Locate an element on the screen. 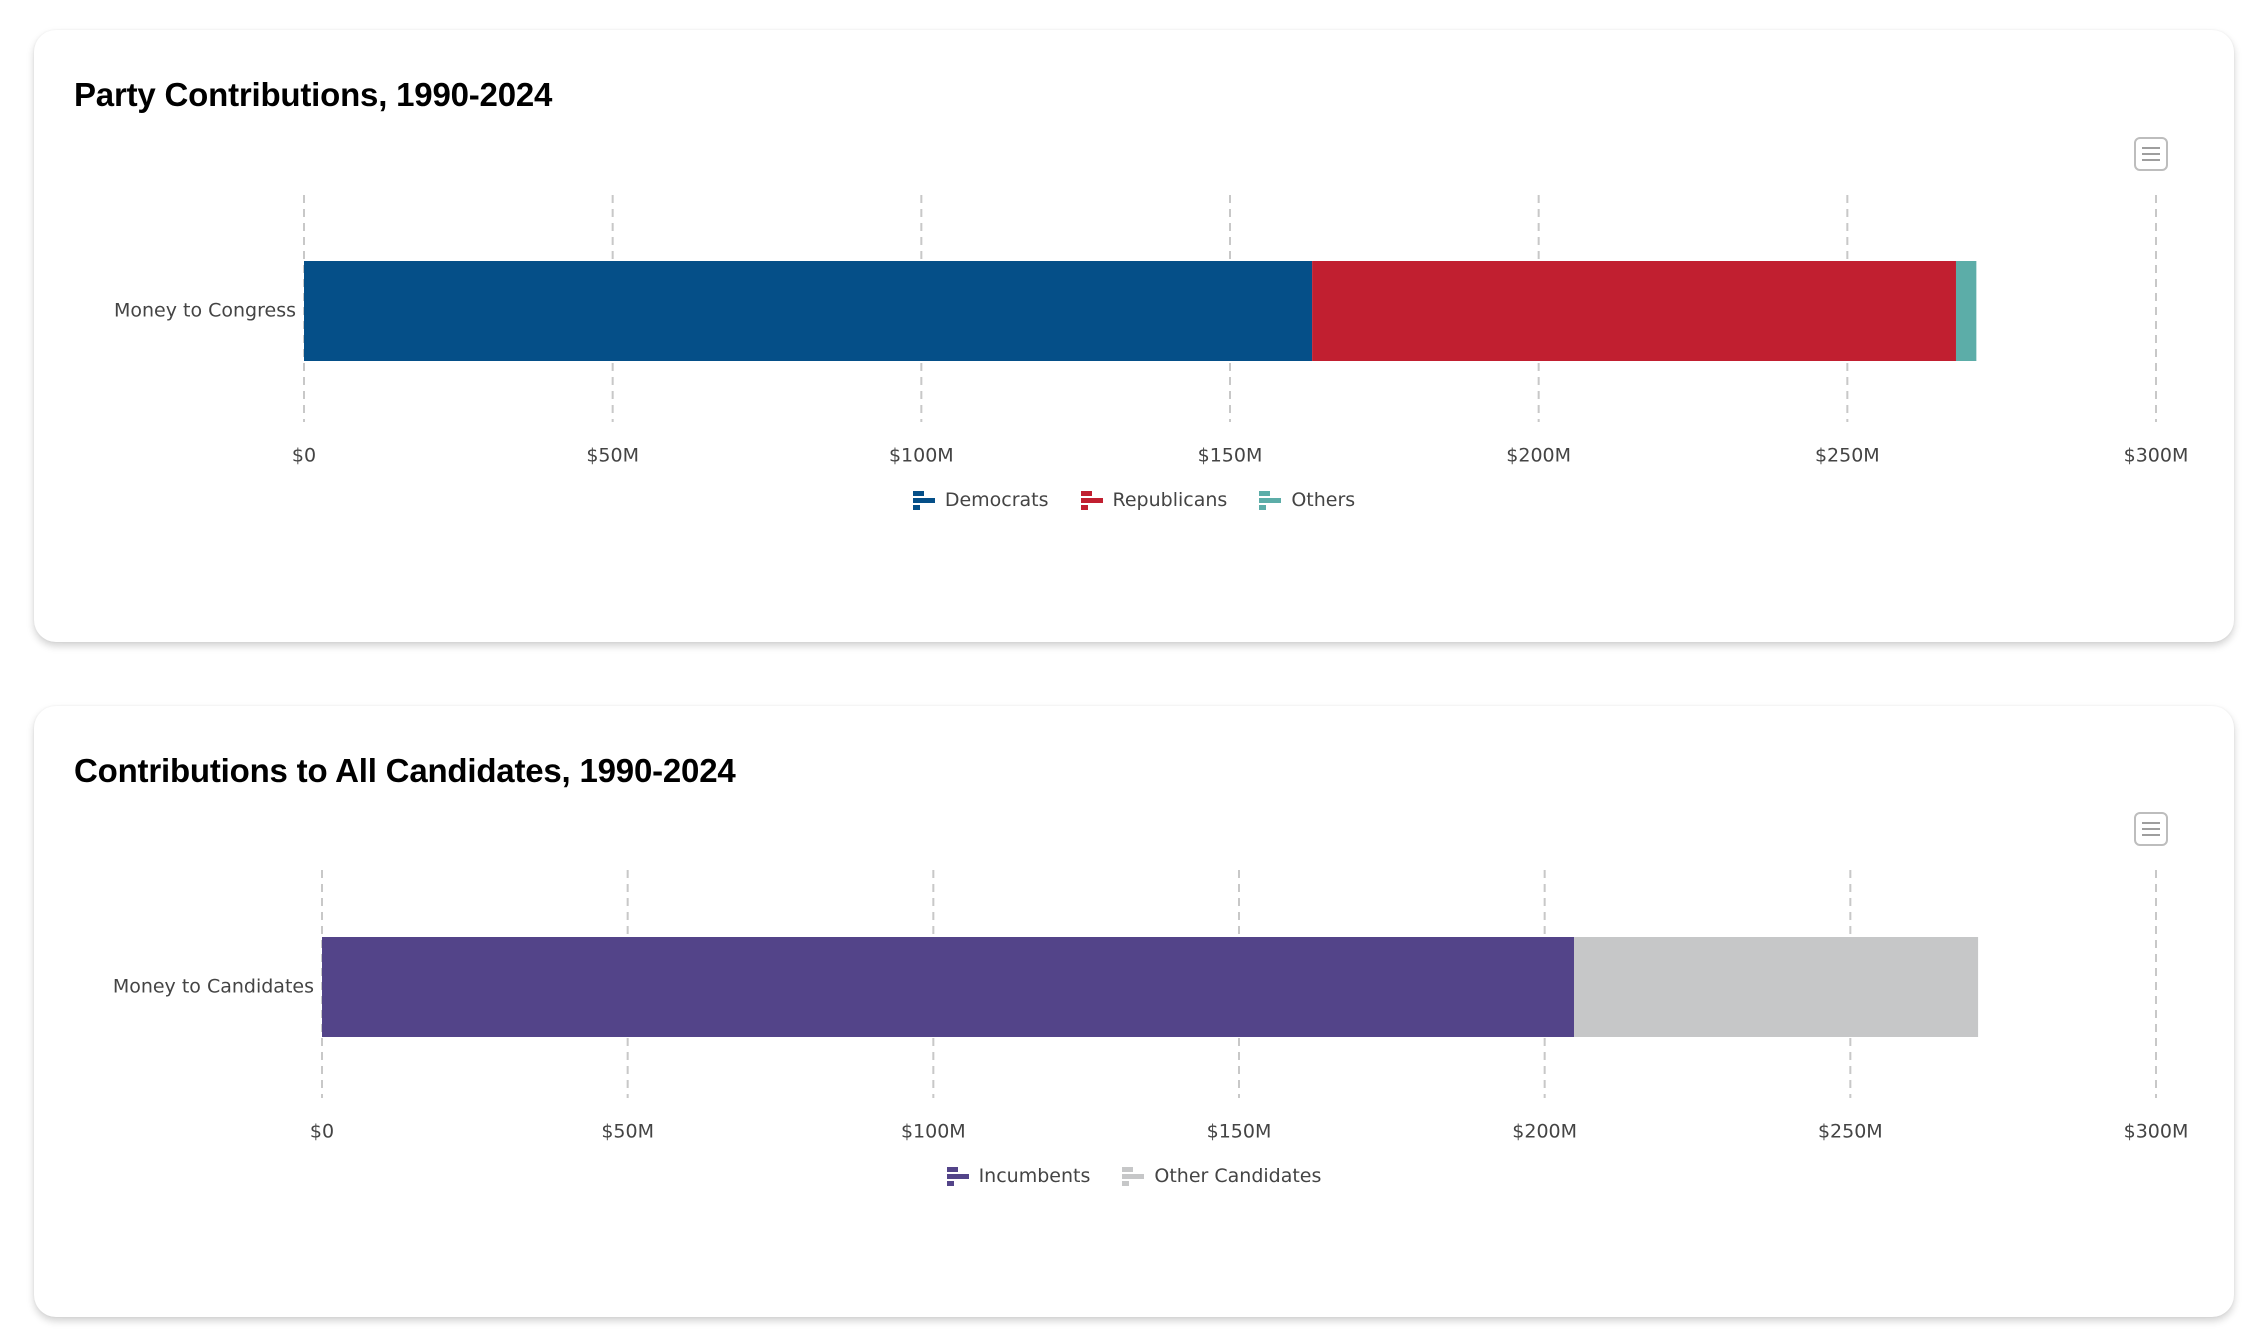 Image resolution: width=2266 pixels, height=1340 pixels. legend-item-republicans: Republicans is located at coordinates (1154, 500).